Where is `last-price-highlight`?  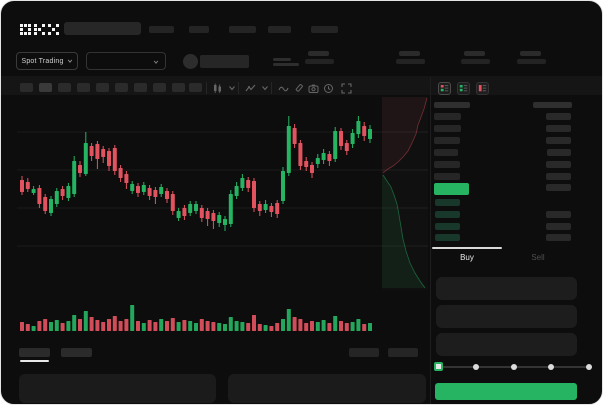
last-price-highlight is located at coordinates (451, 189).